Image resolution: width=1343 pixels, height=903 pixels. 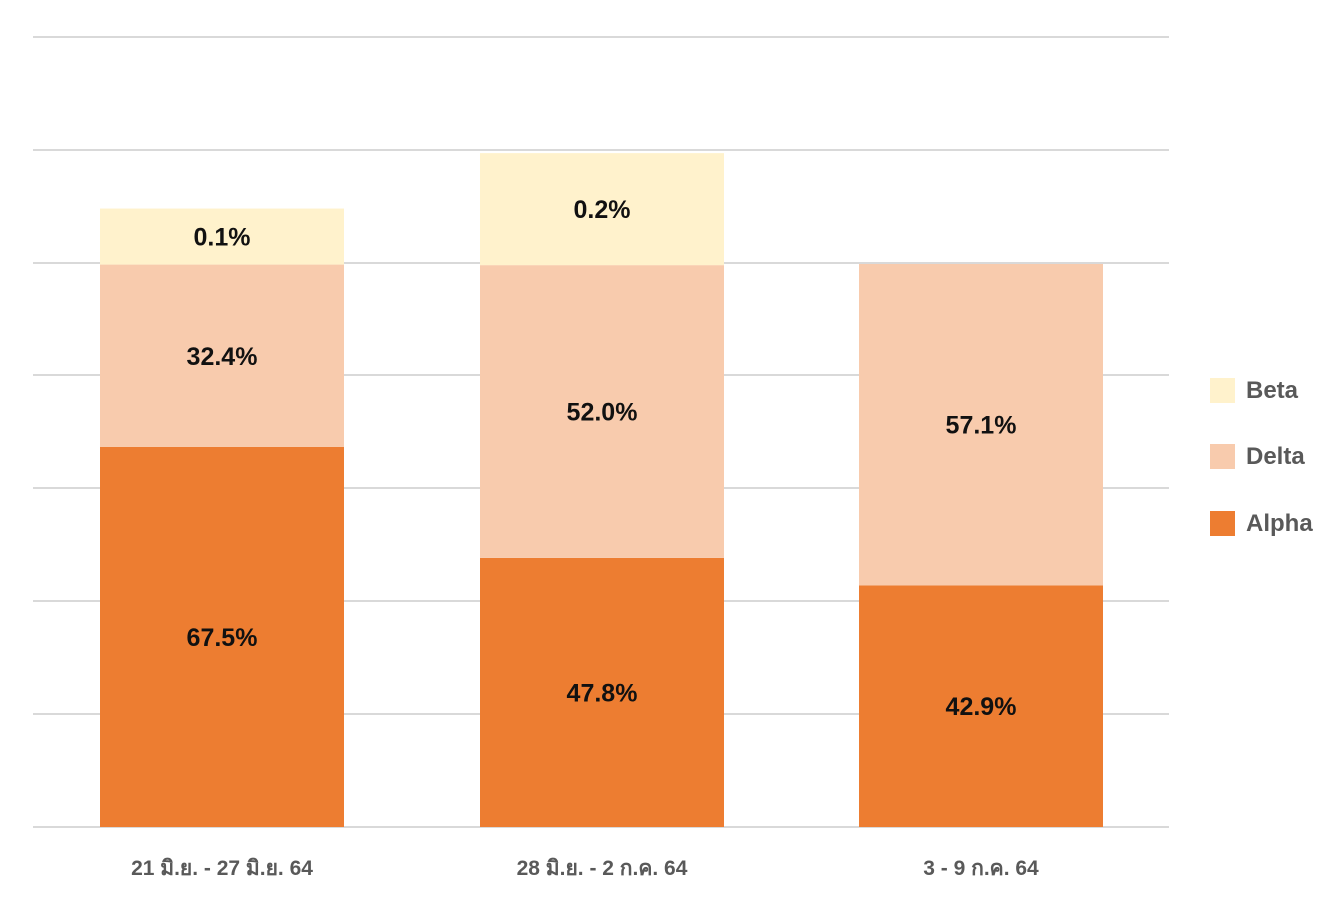 I want to click on data-label-alpha: 47.8%, so click(x=602, y=693).